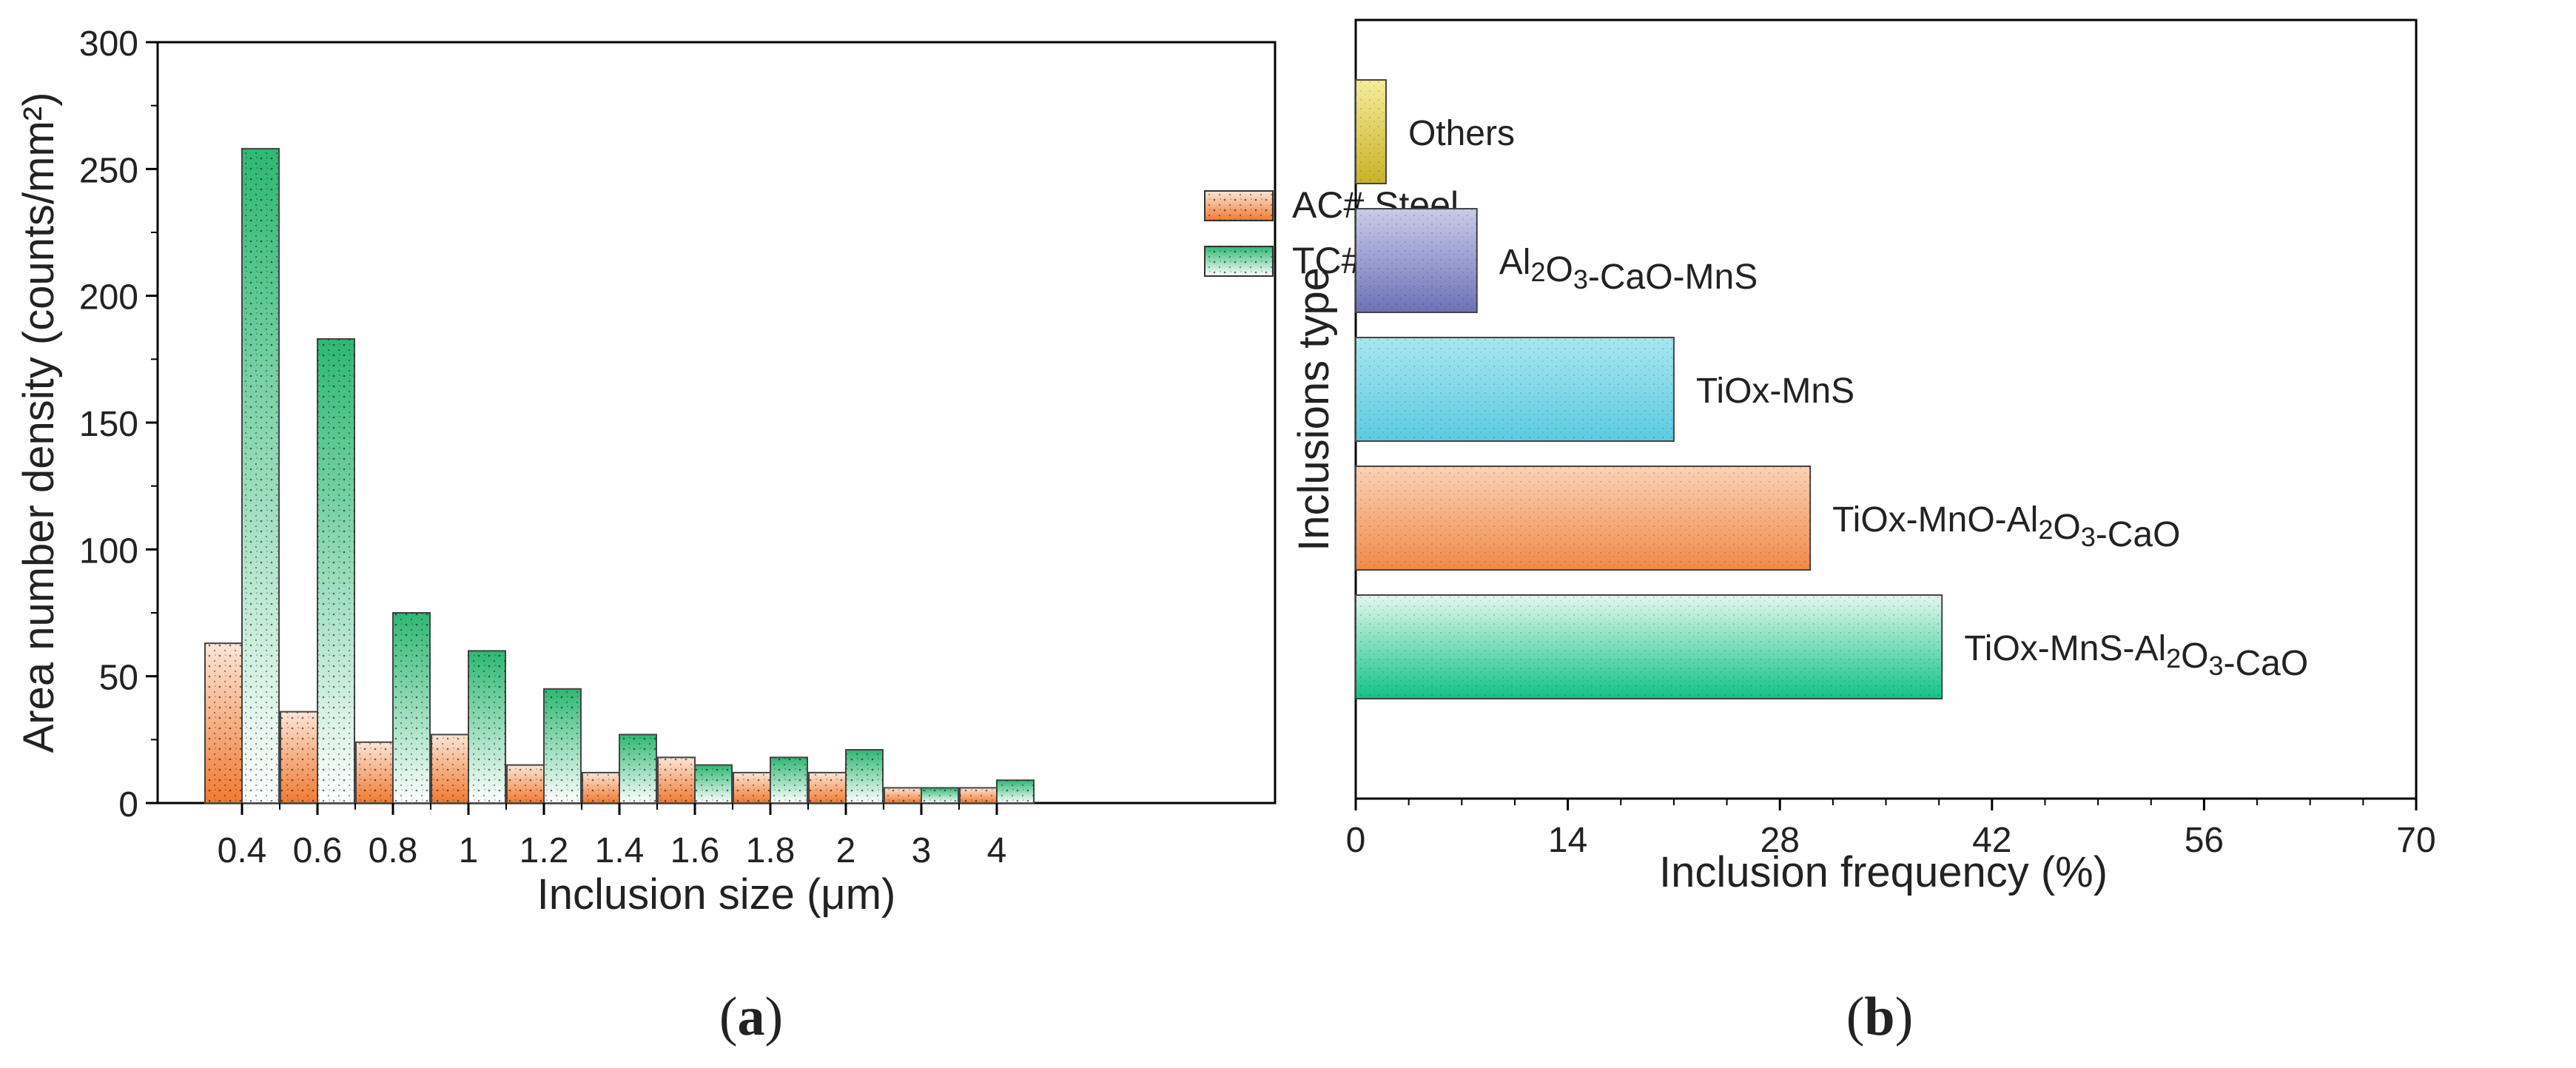 This screenshot has width=2576, height=1068. Describe the element at coordinates (1775, 391) in the screenshot. I see `bar-label-tiox-mns: TiOx-MnS` at that location.